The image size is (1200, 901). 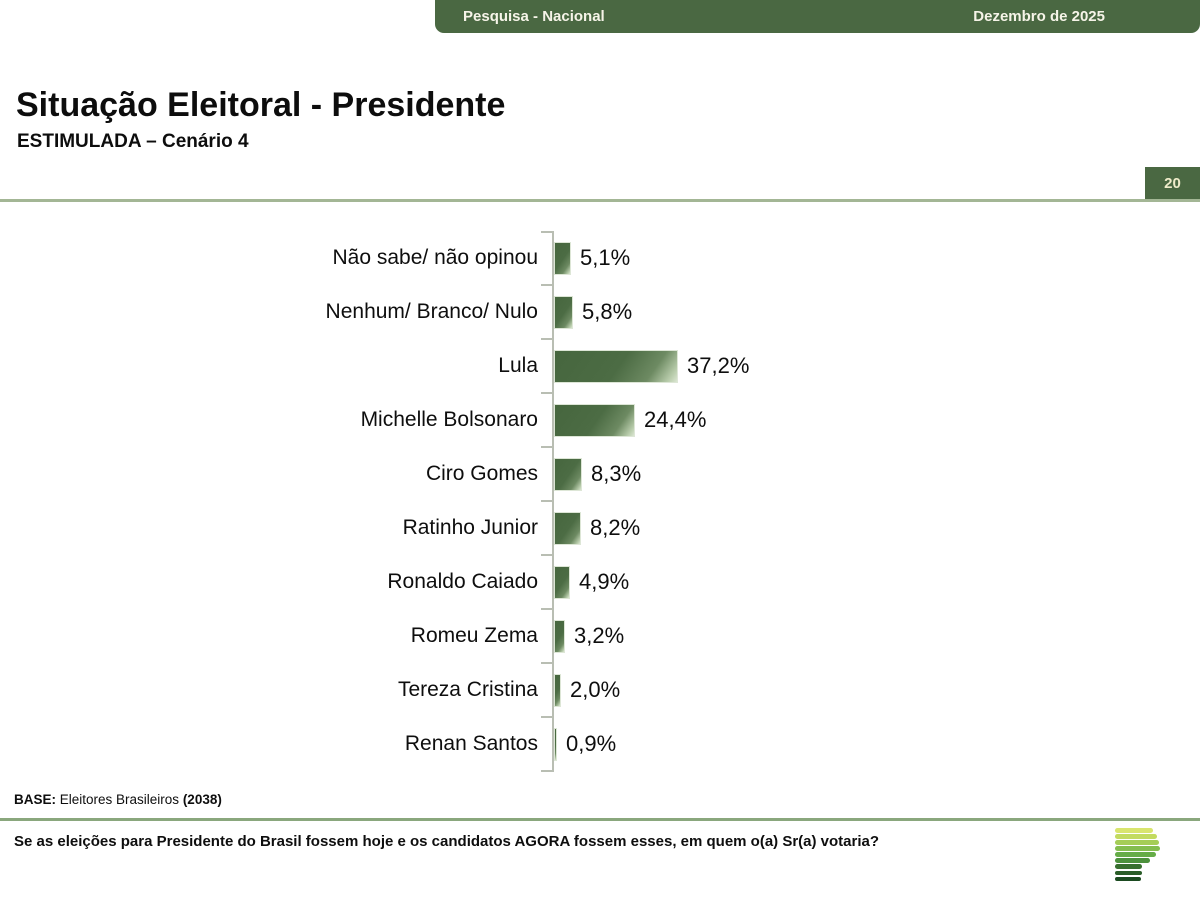 What do you see at coordinates (462, 581) in the screenshot?
I see `category-label: Ronaldo Caiado` at bounding box center [462, 581].